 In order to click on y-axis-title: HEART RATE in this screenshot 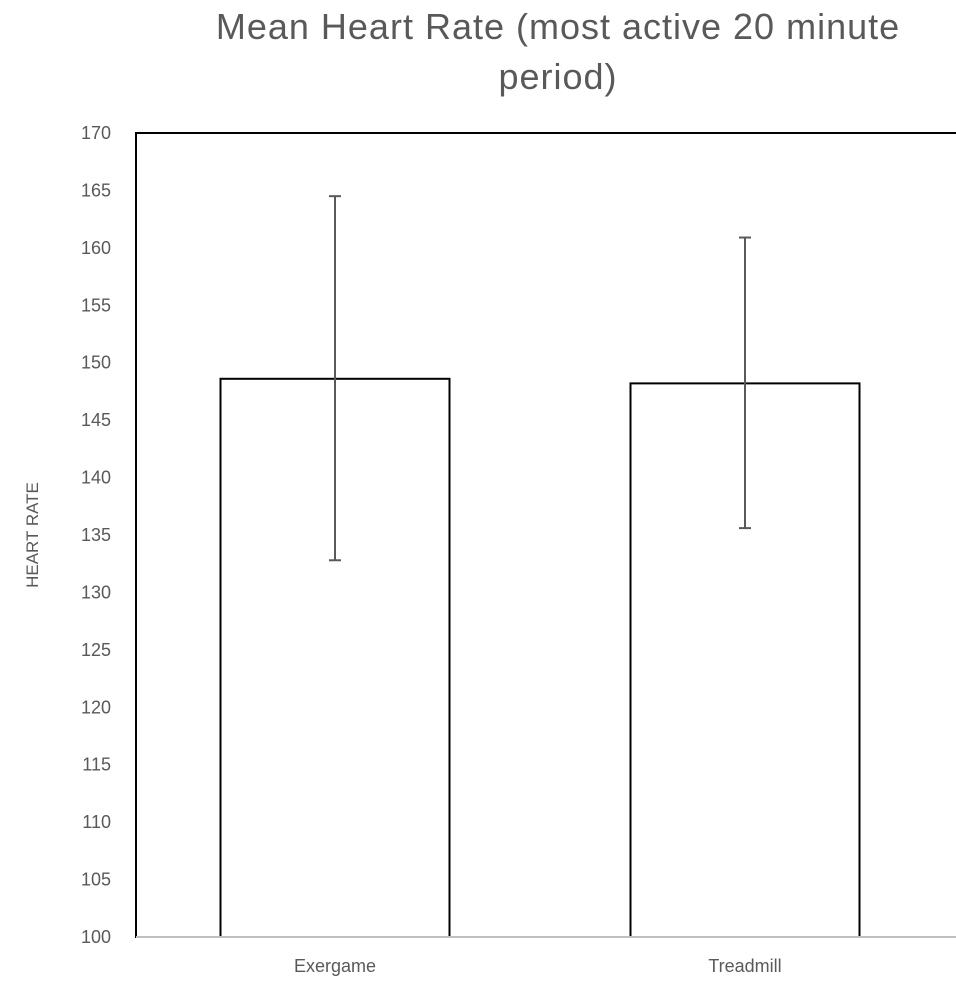, I will do `click(32, 535)`.